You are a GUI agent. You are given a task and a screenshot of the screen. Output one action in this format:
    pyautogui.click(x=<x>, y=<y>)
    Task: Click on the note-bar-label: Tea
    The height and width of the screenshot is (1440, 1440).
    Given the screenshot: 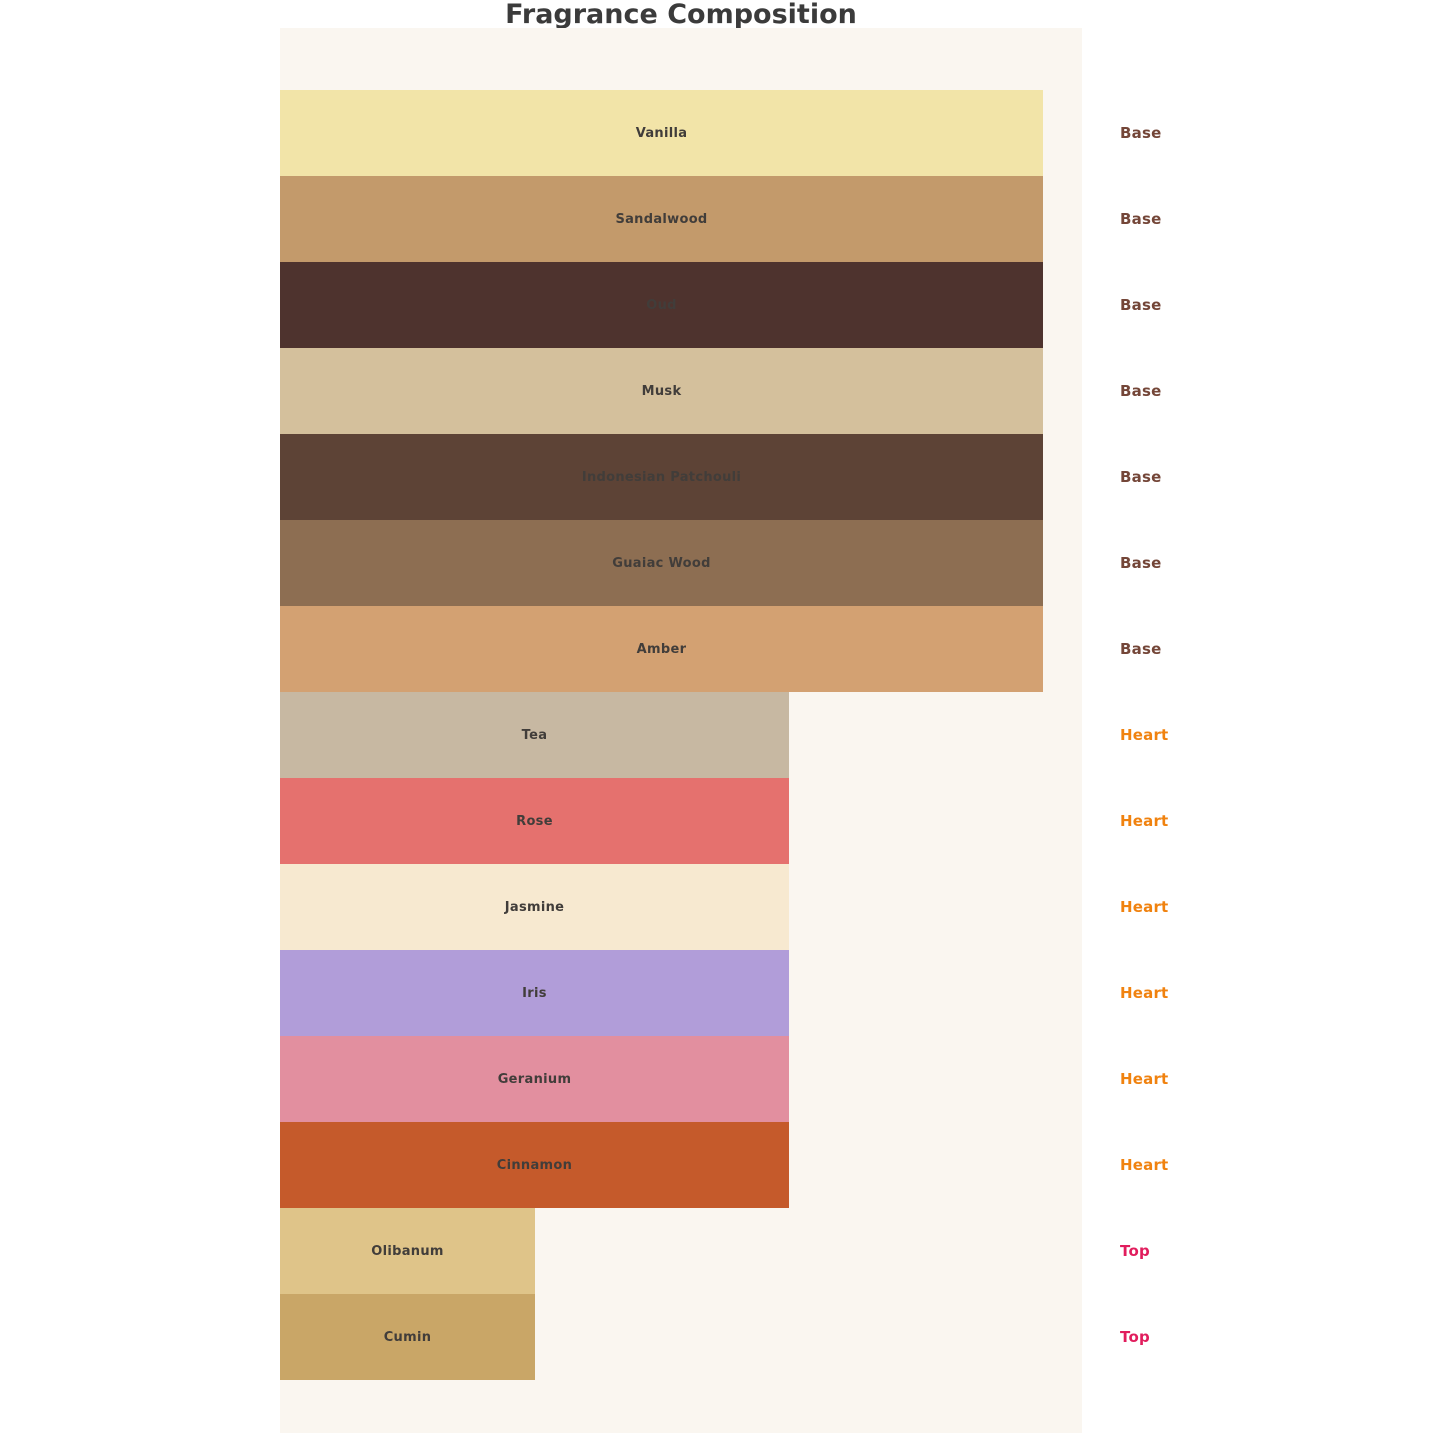 What is the action you would take?
    pyautogui.click(x=534, y=735)
    